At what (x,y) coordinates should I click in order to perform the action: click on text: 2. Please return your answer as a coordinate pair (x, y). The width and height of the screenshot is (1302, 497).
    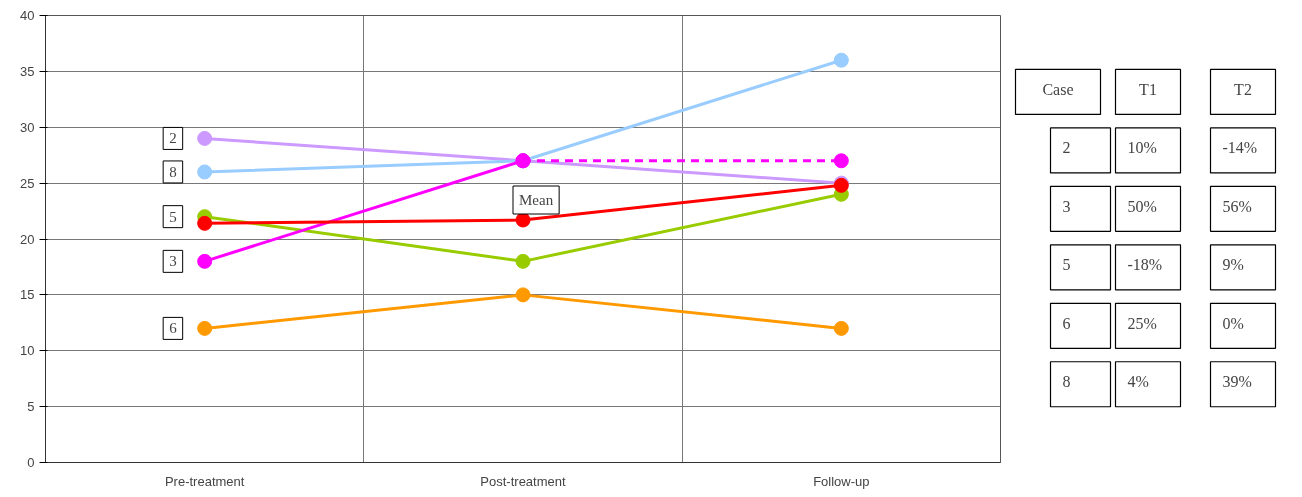
    Looking at the image, I should click on (1066, 148).